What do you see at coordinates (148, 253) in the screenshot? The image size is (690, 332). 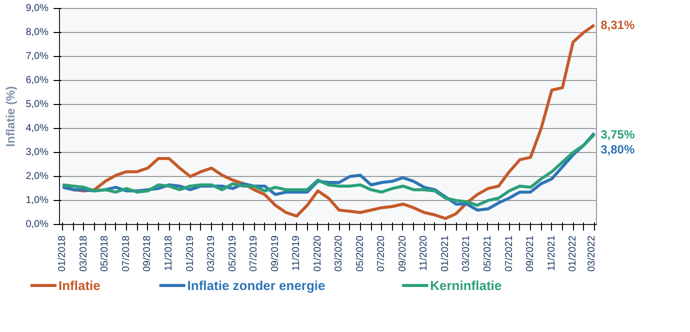 I see `x-tick-label: 09/2018` at bounding box center [148, 253].